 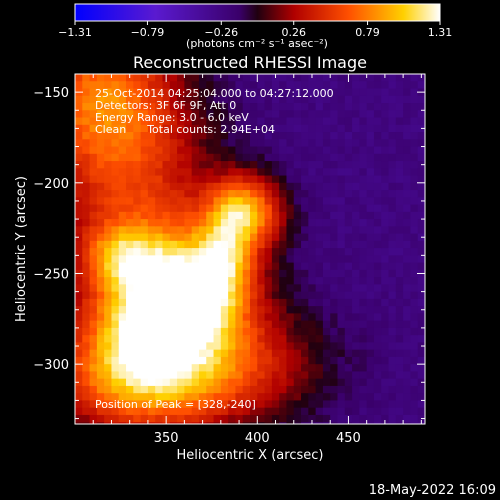 I want to click on colorbar-tick-label: −0.79, so click(x=148, y=32).